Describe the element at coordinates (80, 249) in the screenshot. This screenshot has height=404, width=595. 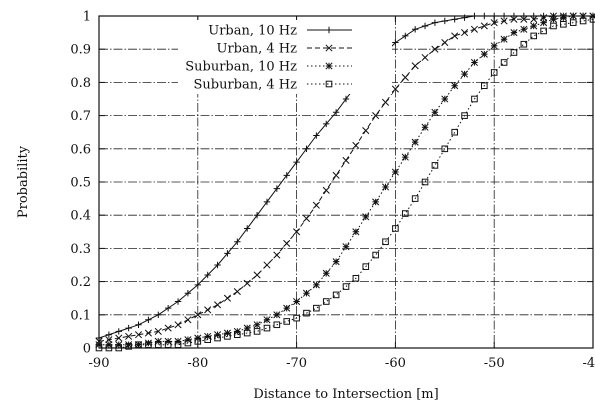
I see `y-tick-label: 0.3` at that location.